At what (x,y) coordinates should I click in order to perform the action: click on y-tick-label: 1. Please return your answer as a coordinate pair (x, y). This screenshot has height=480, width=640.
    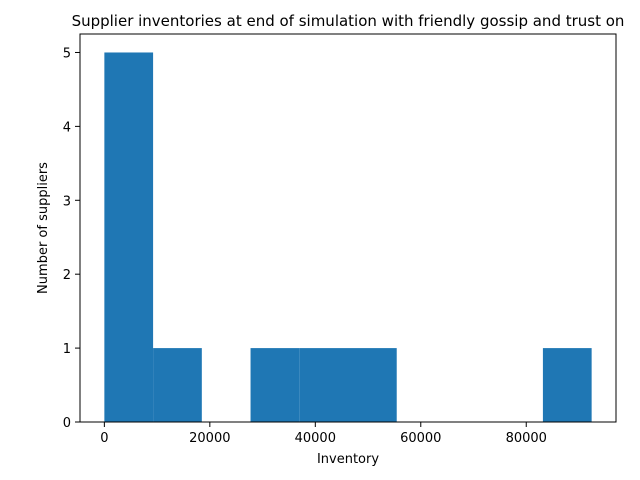
    Looking at the image, I should click on (67, 349).